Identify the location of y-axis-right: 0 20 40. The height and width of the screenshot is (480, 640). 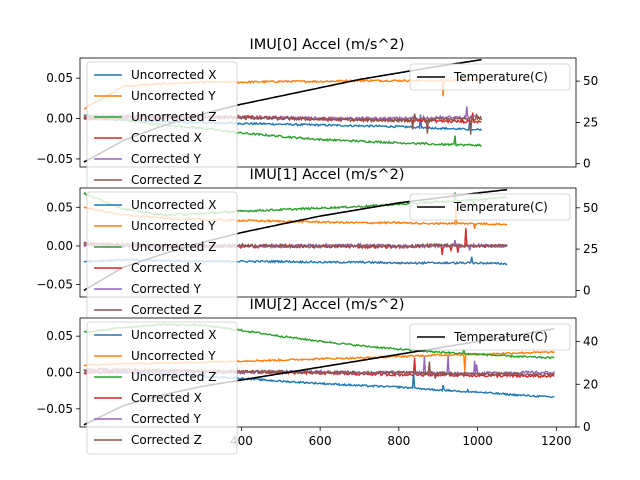
(587, 384).